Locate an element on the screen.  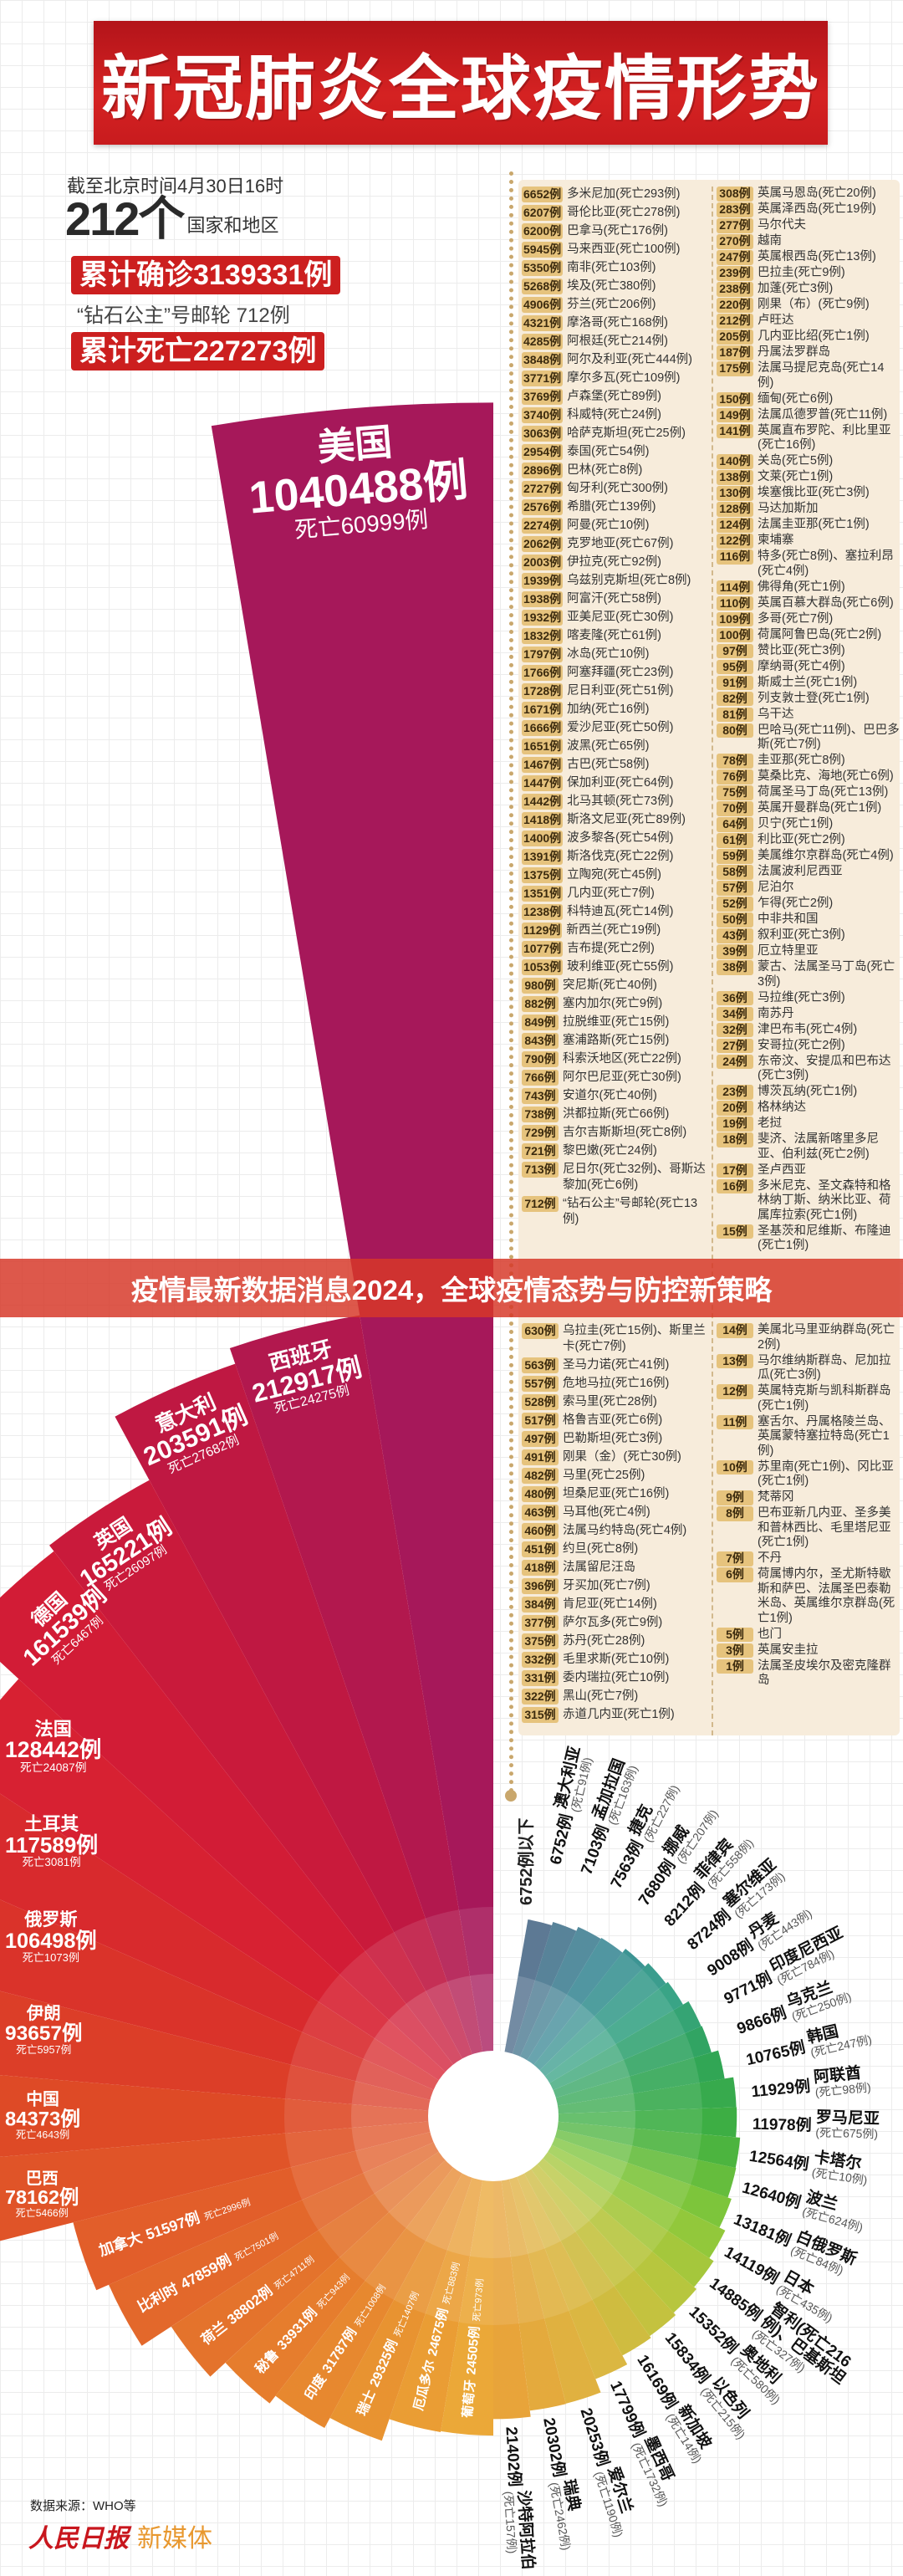
country-name: 佛得角(死亡1例) is located at coordinates (801, 587).